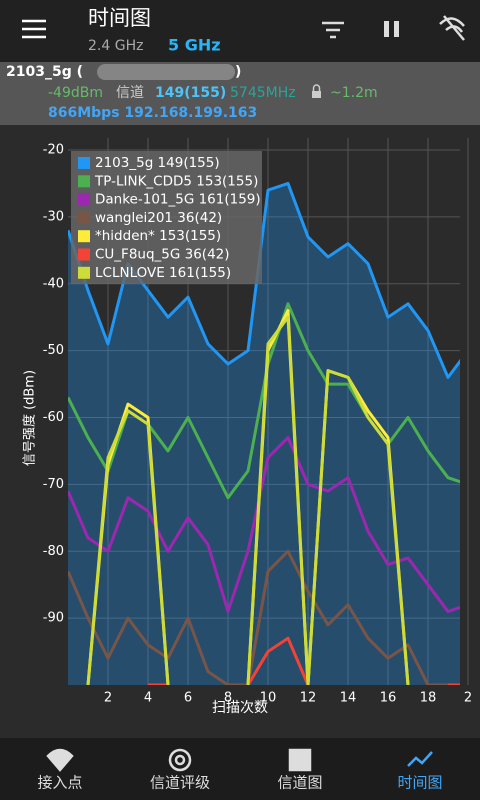  Describe the element at coordinates (158, 218) in the screenshot. I see `legend-label: wanglei201 36(42)` at that location.